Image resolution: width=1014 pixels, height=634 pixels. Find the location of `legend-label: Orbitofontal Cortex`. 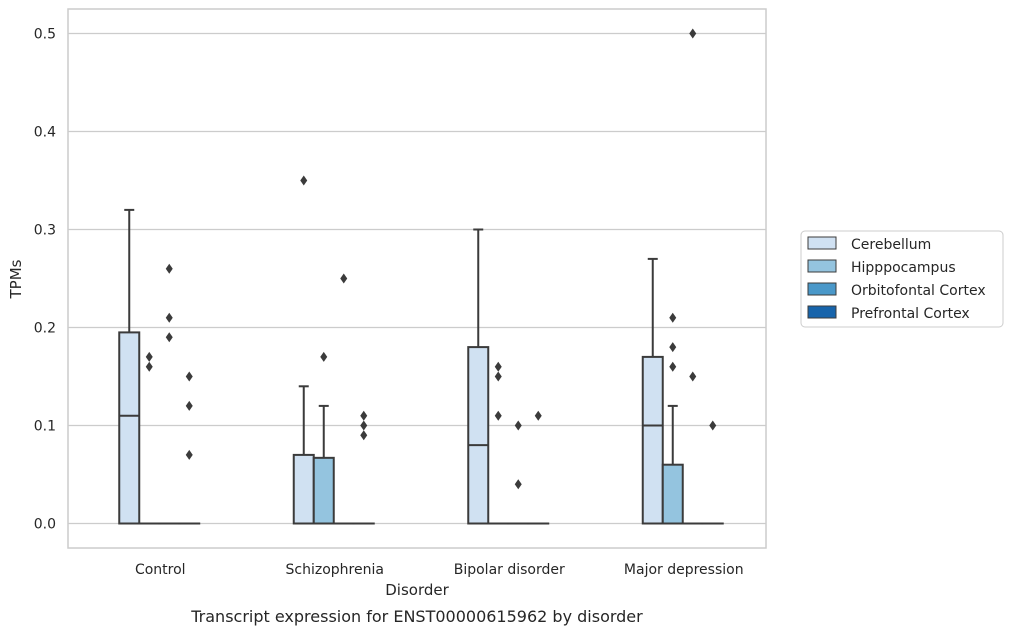

legend-label: Orbitofontal Cortex is located at coordinates (918, 291).